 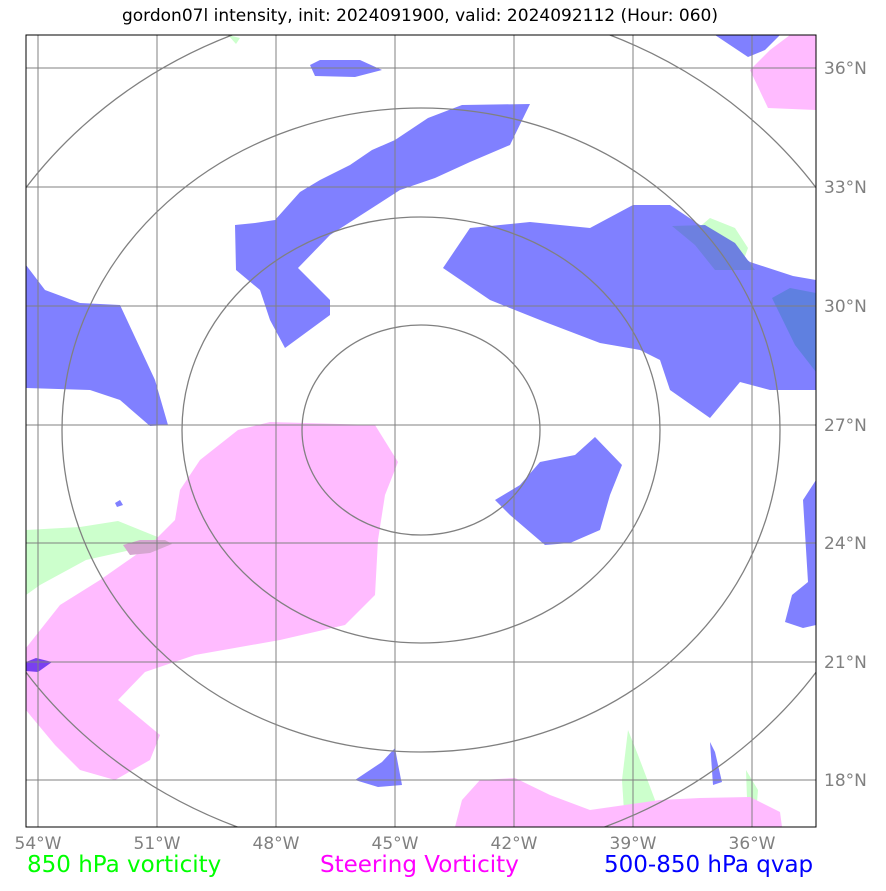 I want to click on lon-tick-label: 42°W, so click(x=514, y=844).